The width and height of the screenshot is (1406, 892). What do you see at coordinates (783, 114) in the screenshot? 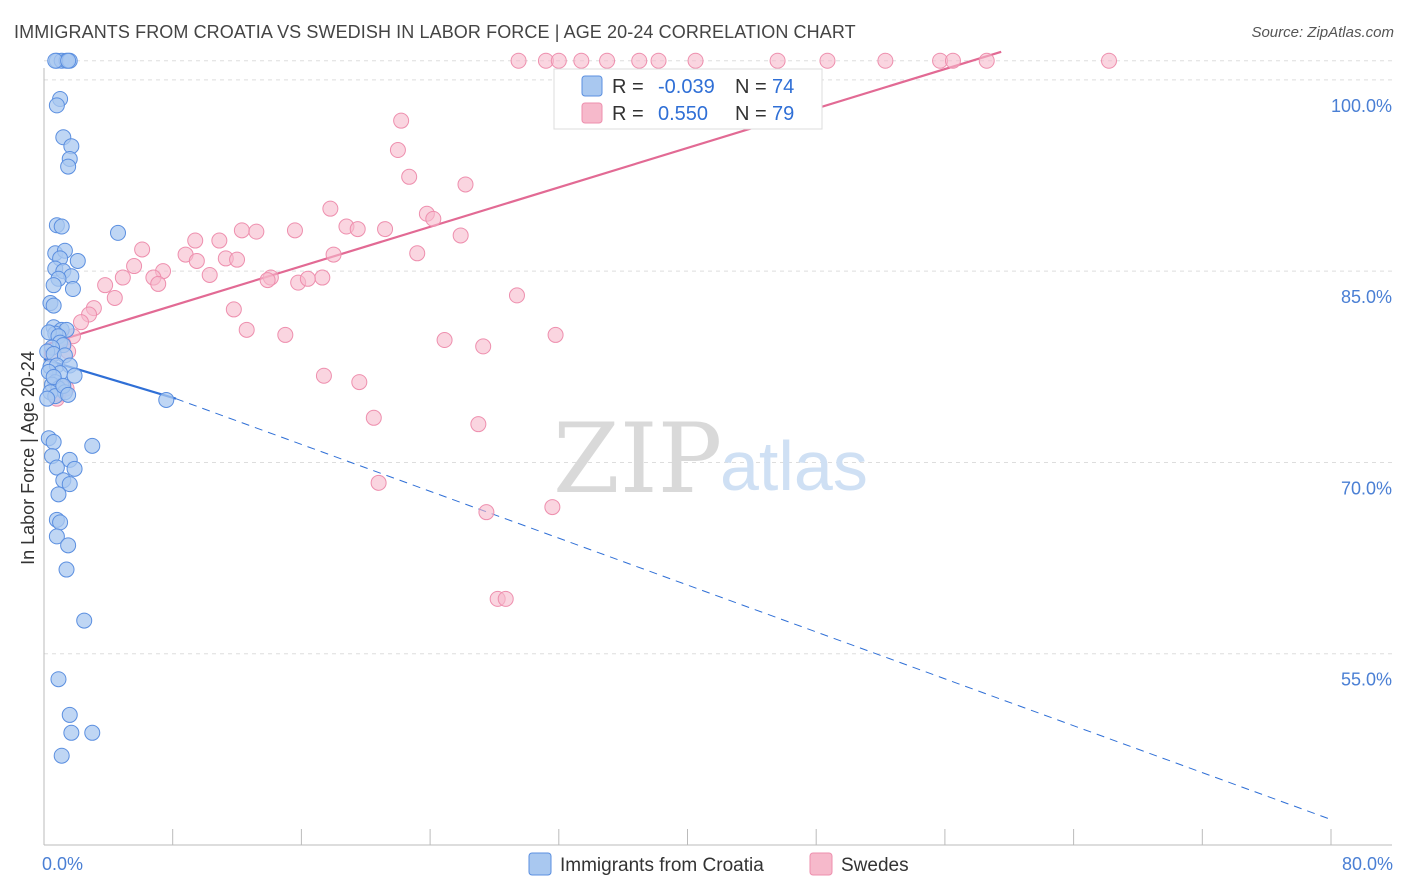
I see `legend-n-value-swedes: 79` at bounding box center [783, 114].